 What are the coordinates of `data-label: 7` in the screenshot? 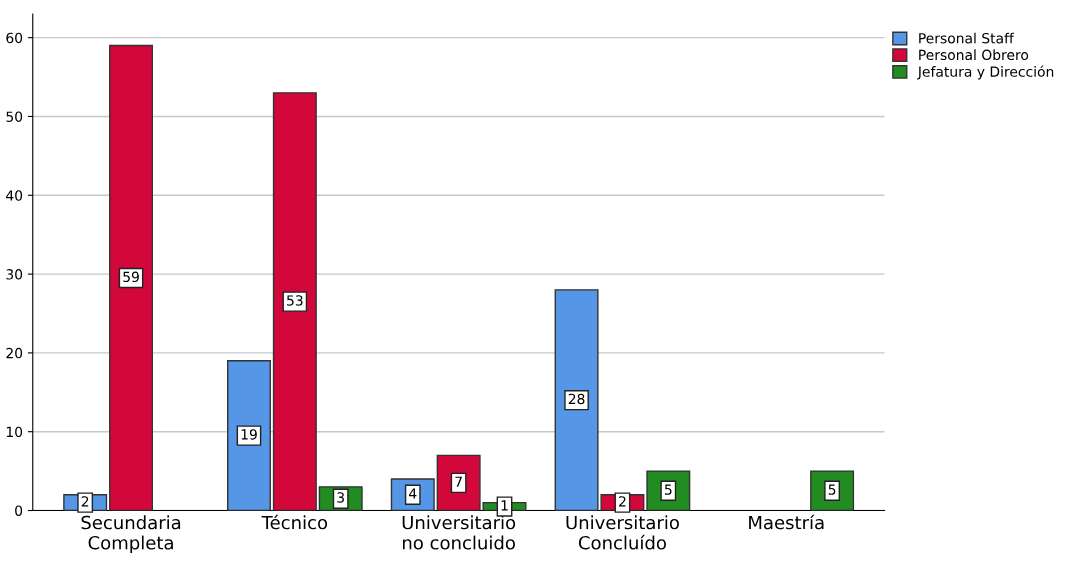 It's located at (458, 481).